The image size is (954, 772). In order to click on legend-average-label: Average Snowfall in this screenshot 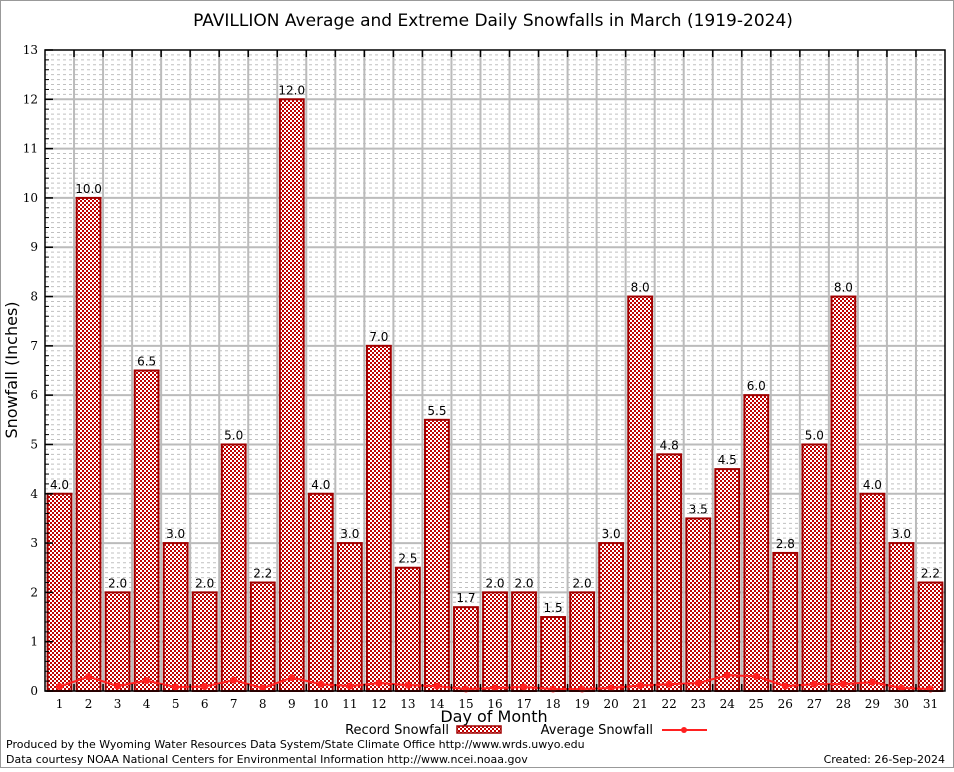, I will do `click(597, 730)`.